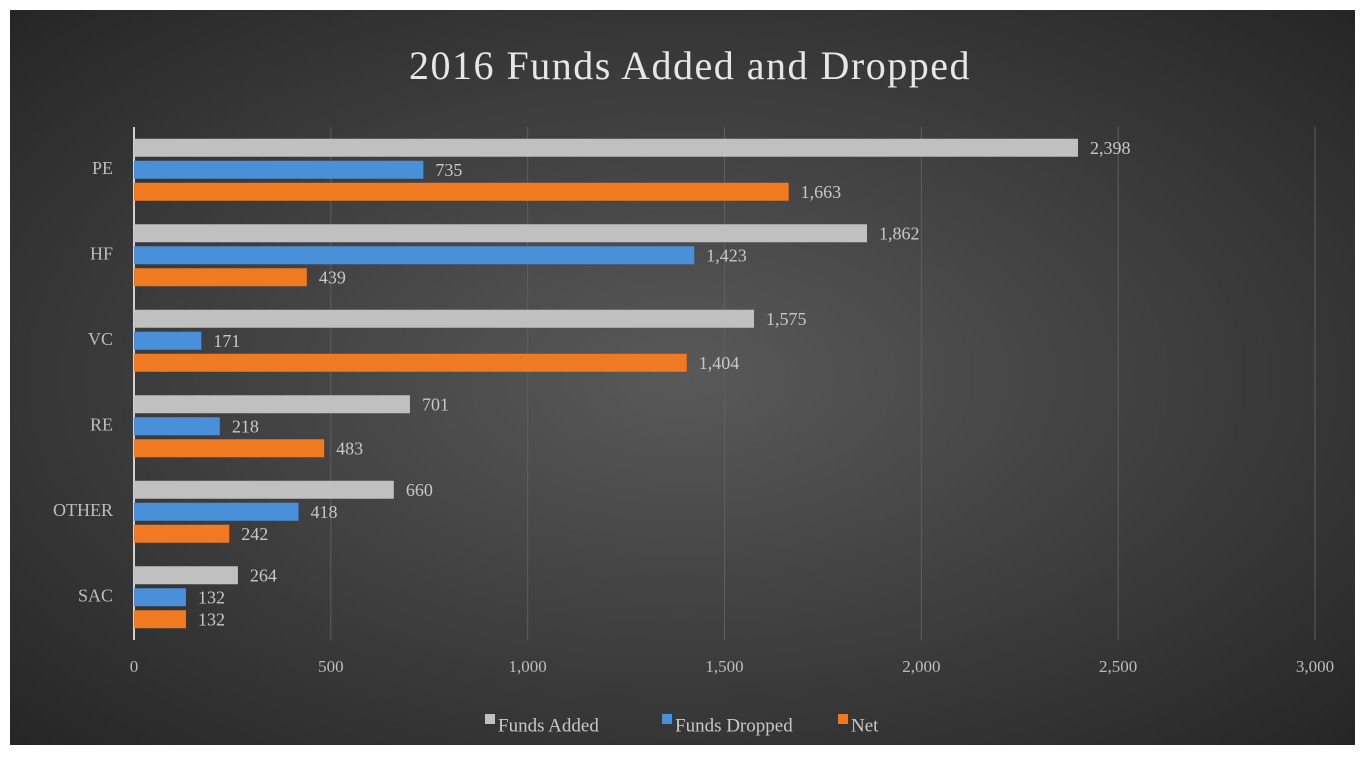 The height and width of the screenshot is (759, 1362). Describe the element at coordinates (719, 363) in the screenshot. I see `data-label: 1,404` at that location.